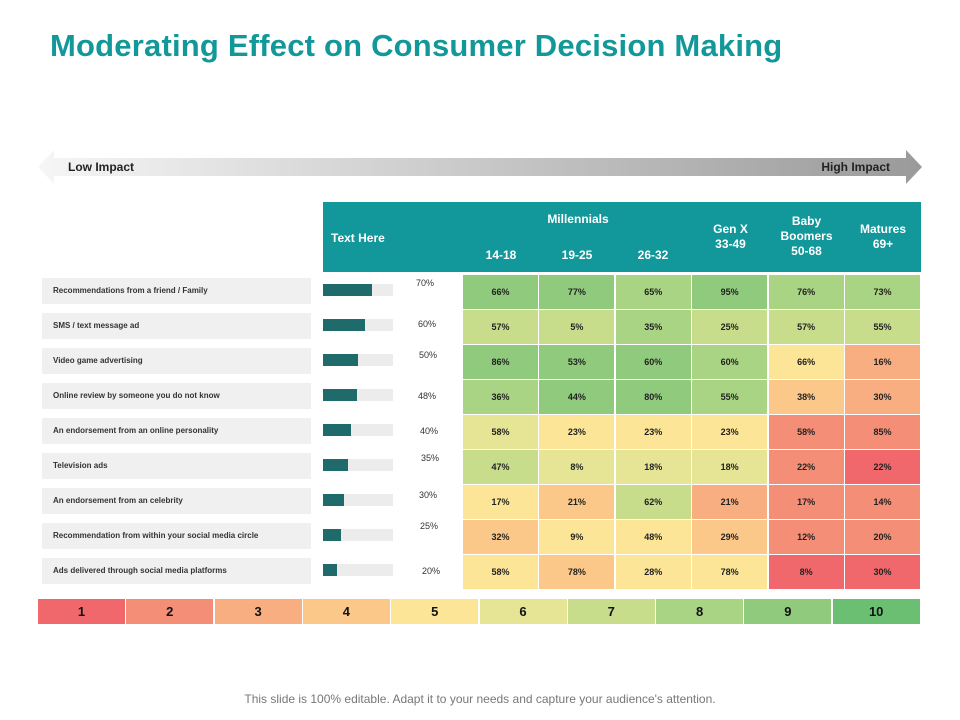  Describe the element at coordinates (258, 611) in the screenshot. I see `legend-swatch: 3` at that location.